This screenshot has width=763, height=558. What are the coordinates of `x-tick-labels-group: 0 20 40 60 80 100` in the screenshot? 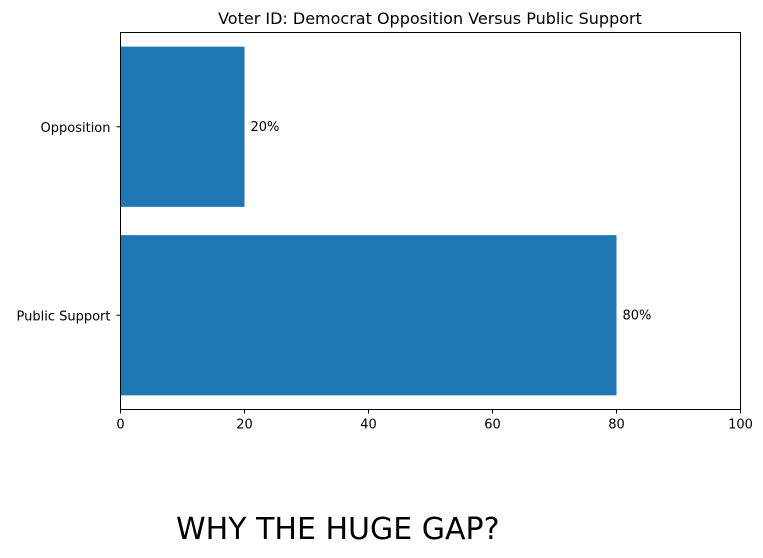 It's located at (434, 421).